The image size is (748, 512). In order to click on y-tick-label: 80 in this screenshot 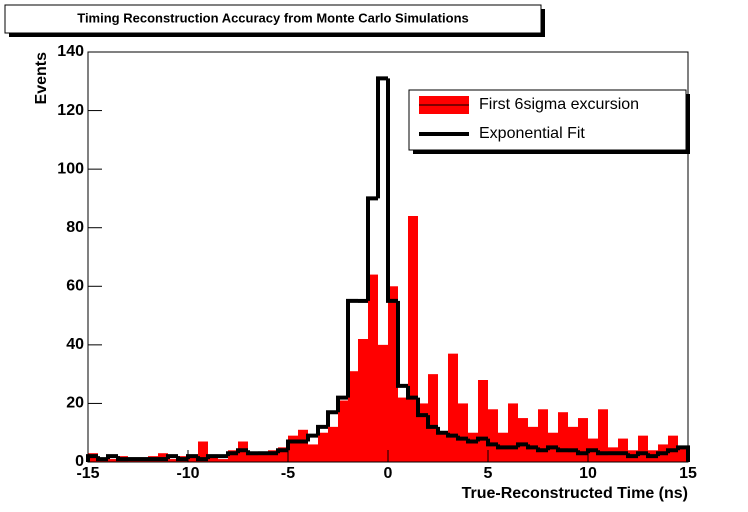, I will do `click(75, 227)`.